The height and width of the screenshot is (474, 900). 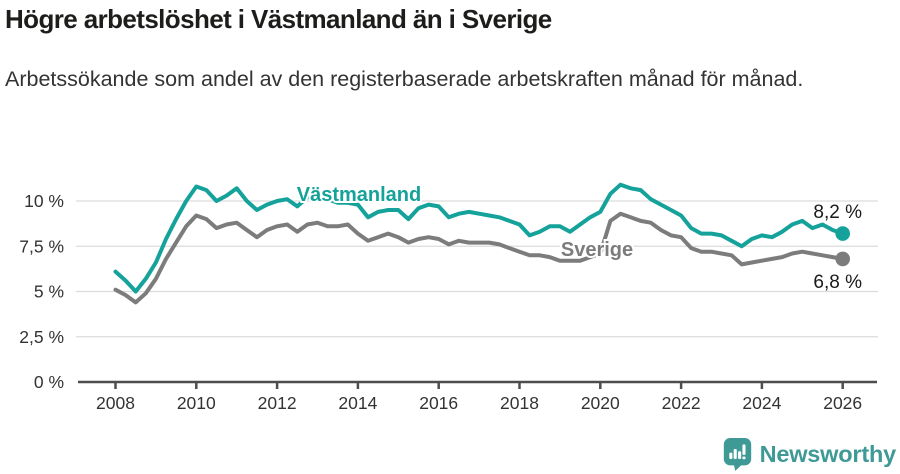 What do you see at coordinates (41, 337) in the screenshot?
I see `y-axis-tick-label: 2,5 %` at bounding box center [41, 337].